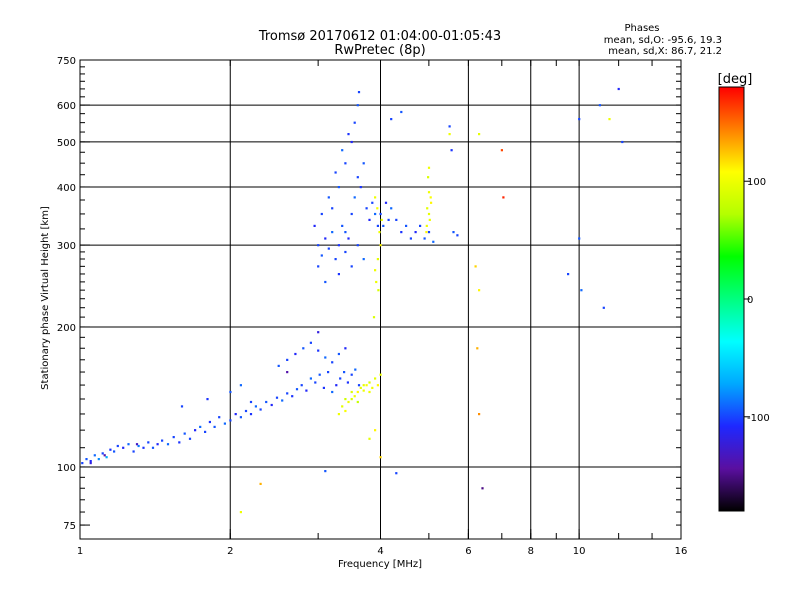 The width and height of the screenshot is (800, 600). I want to click on y-tick-label: 600, so click(66, 106).